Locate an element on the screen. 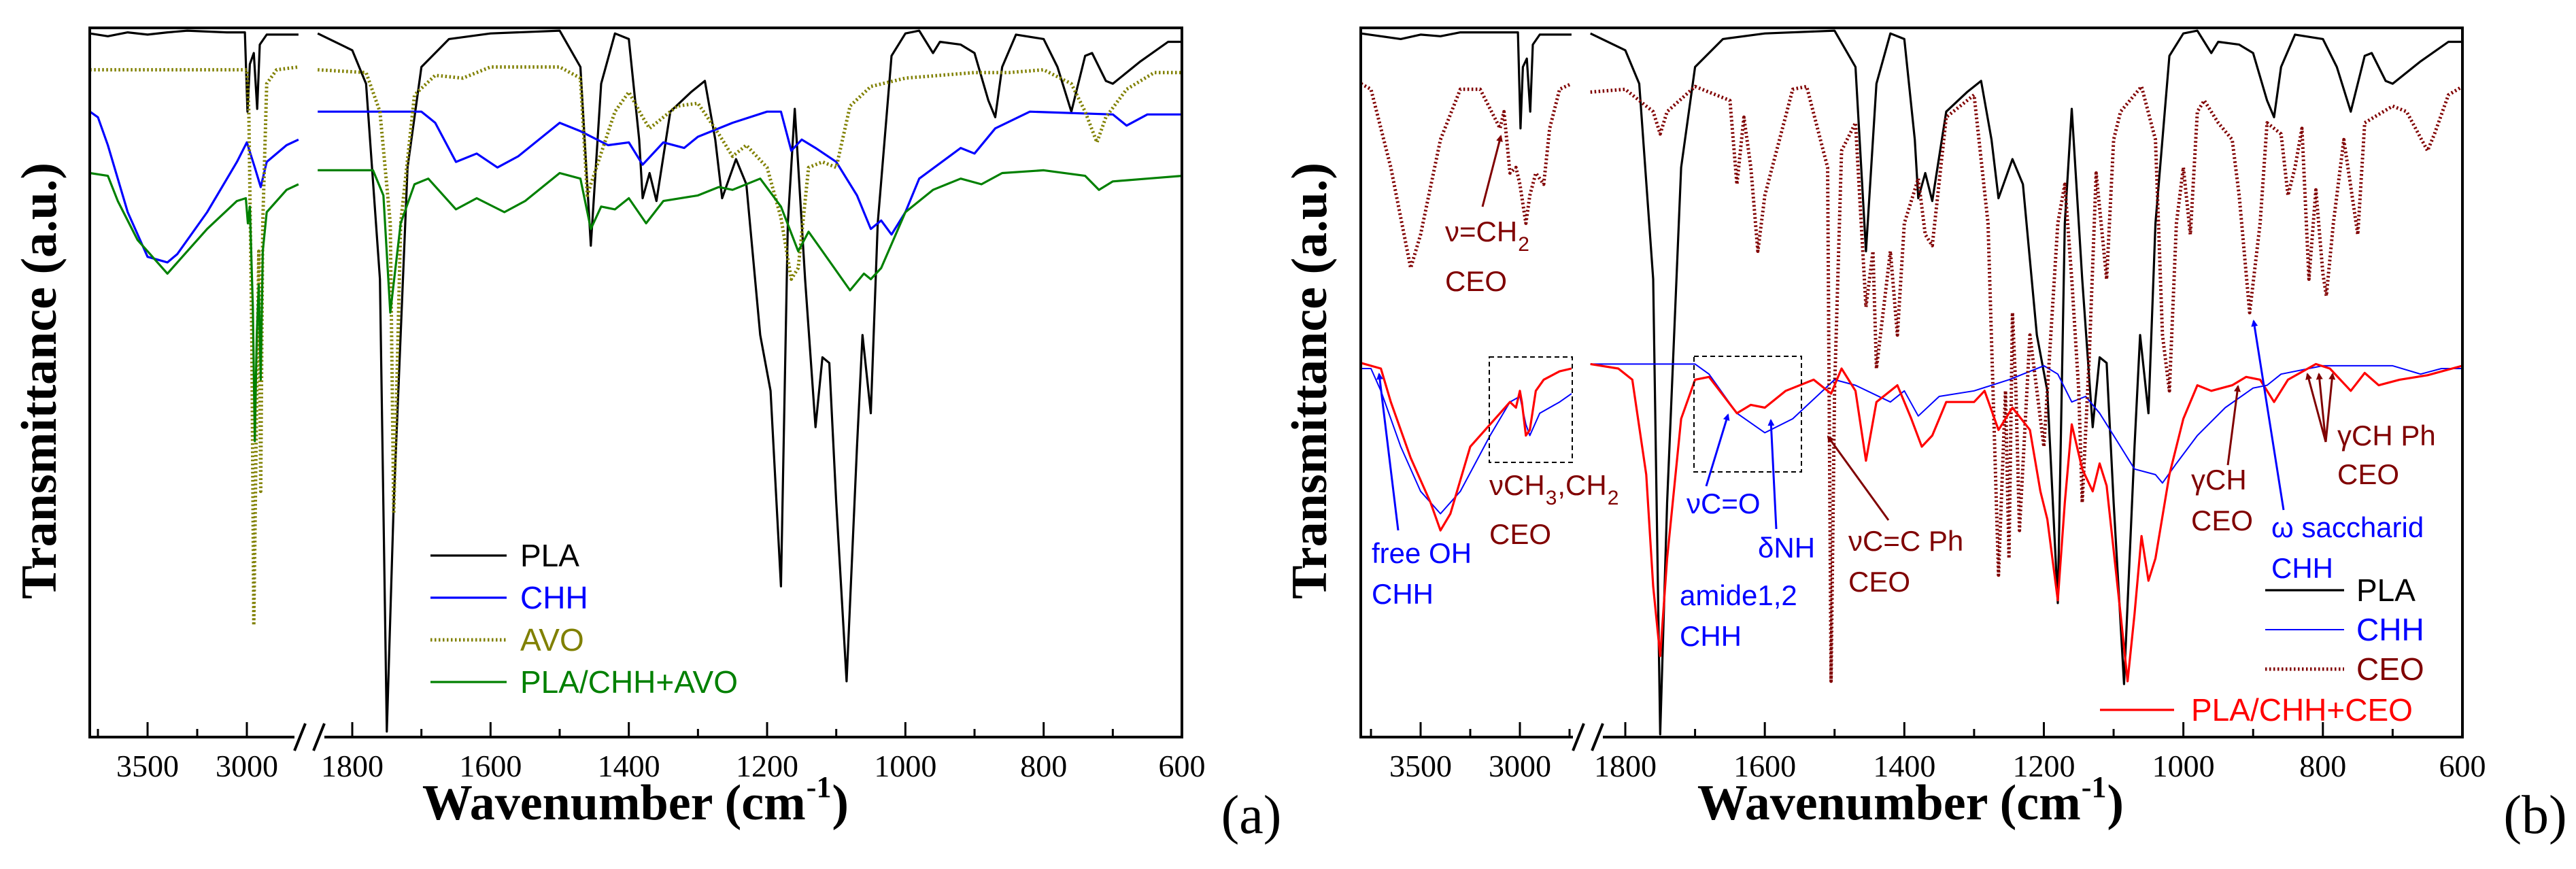 This screenshot has height=869, width=2576. series-pla-chh-ceo-right is located at coordinates (2026, 522).